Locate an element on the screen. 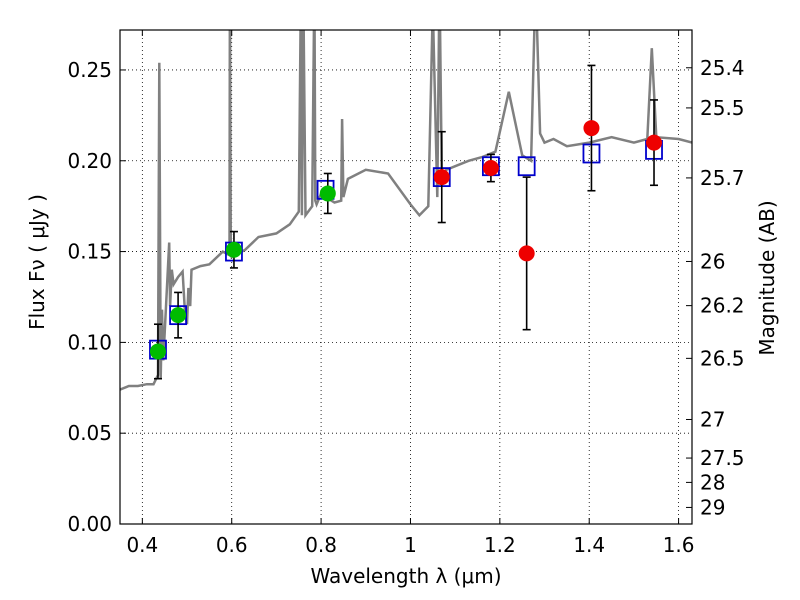 The height and width of the screenshot is (600, 800). y2-tick-label: 27.5 is located at coordinates (722, 458).